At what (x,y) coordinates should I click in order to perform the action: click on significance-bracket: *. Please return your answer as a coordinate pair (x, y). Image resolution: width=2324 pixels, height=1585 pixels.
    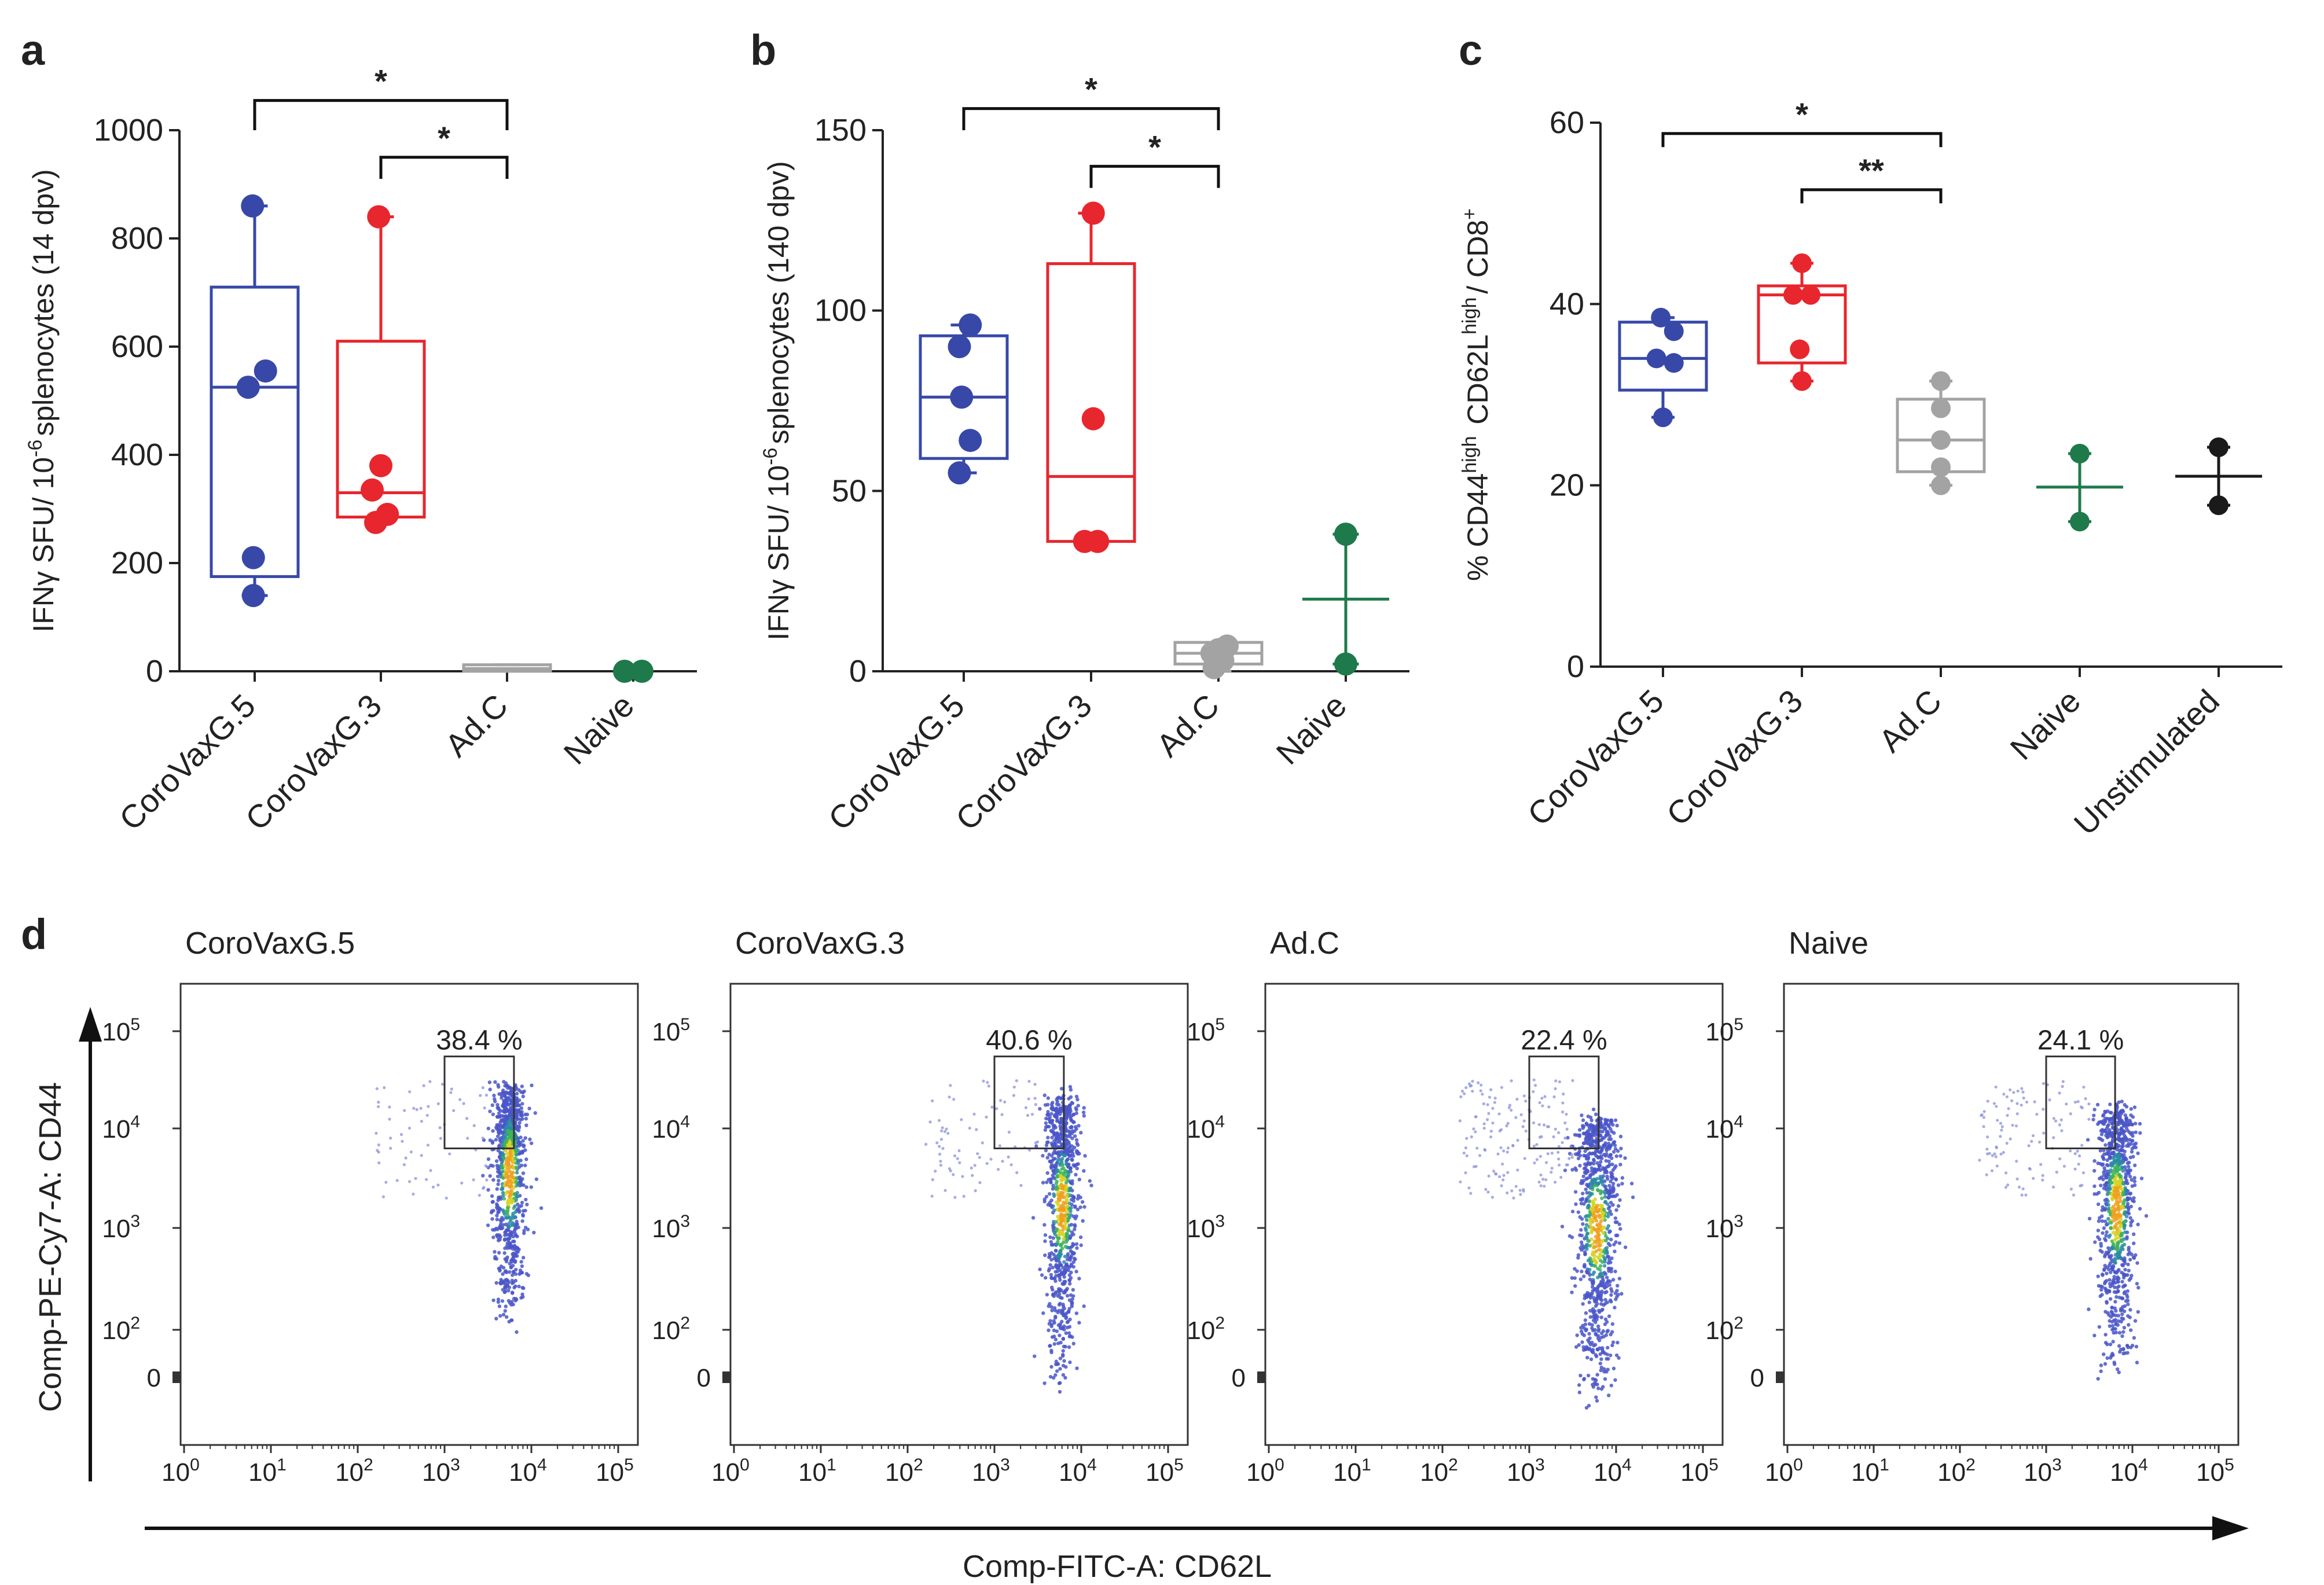
    Looking at the image, I should click on (1802, 122).